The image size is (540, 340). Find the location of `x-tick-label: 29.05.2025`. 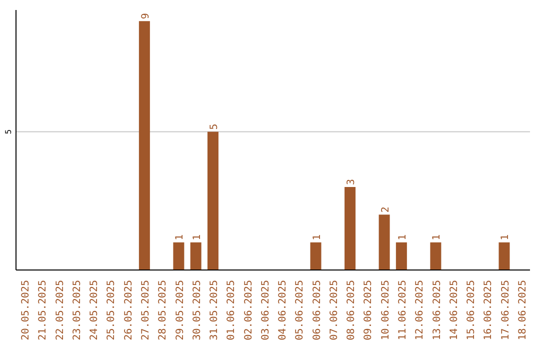

x-tick-label: 29.05.2025 is located at coordinates (180, 310).